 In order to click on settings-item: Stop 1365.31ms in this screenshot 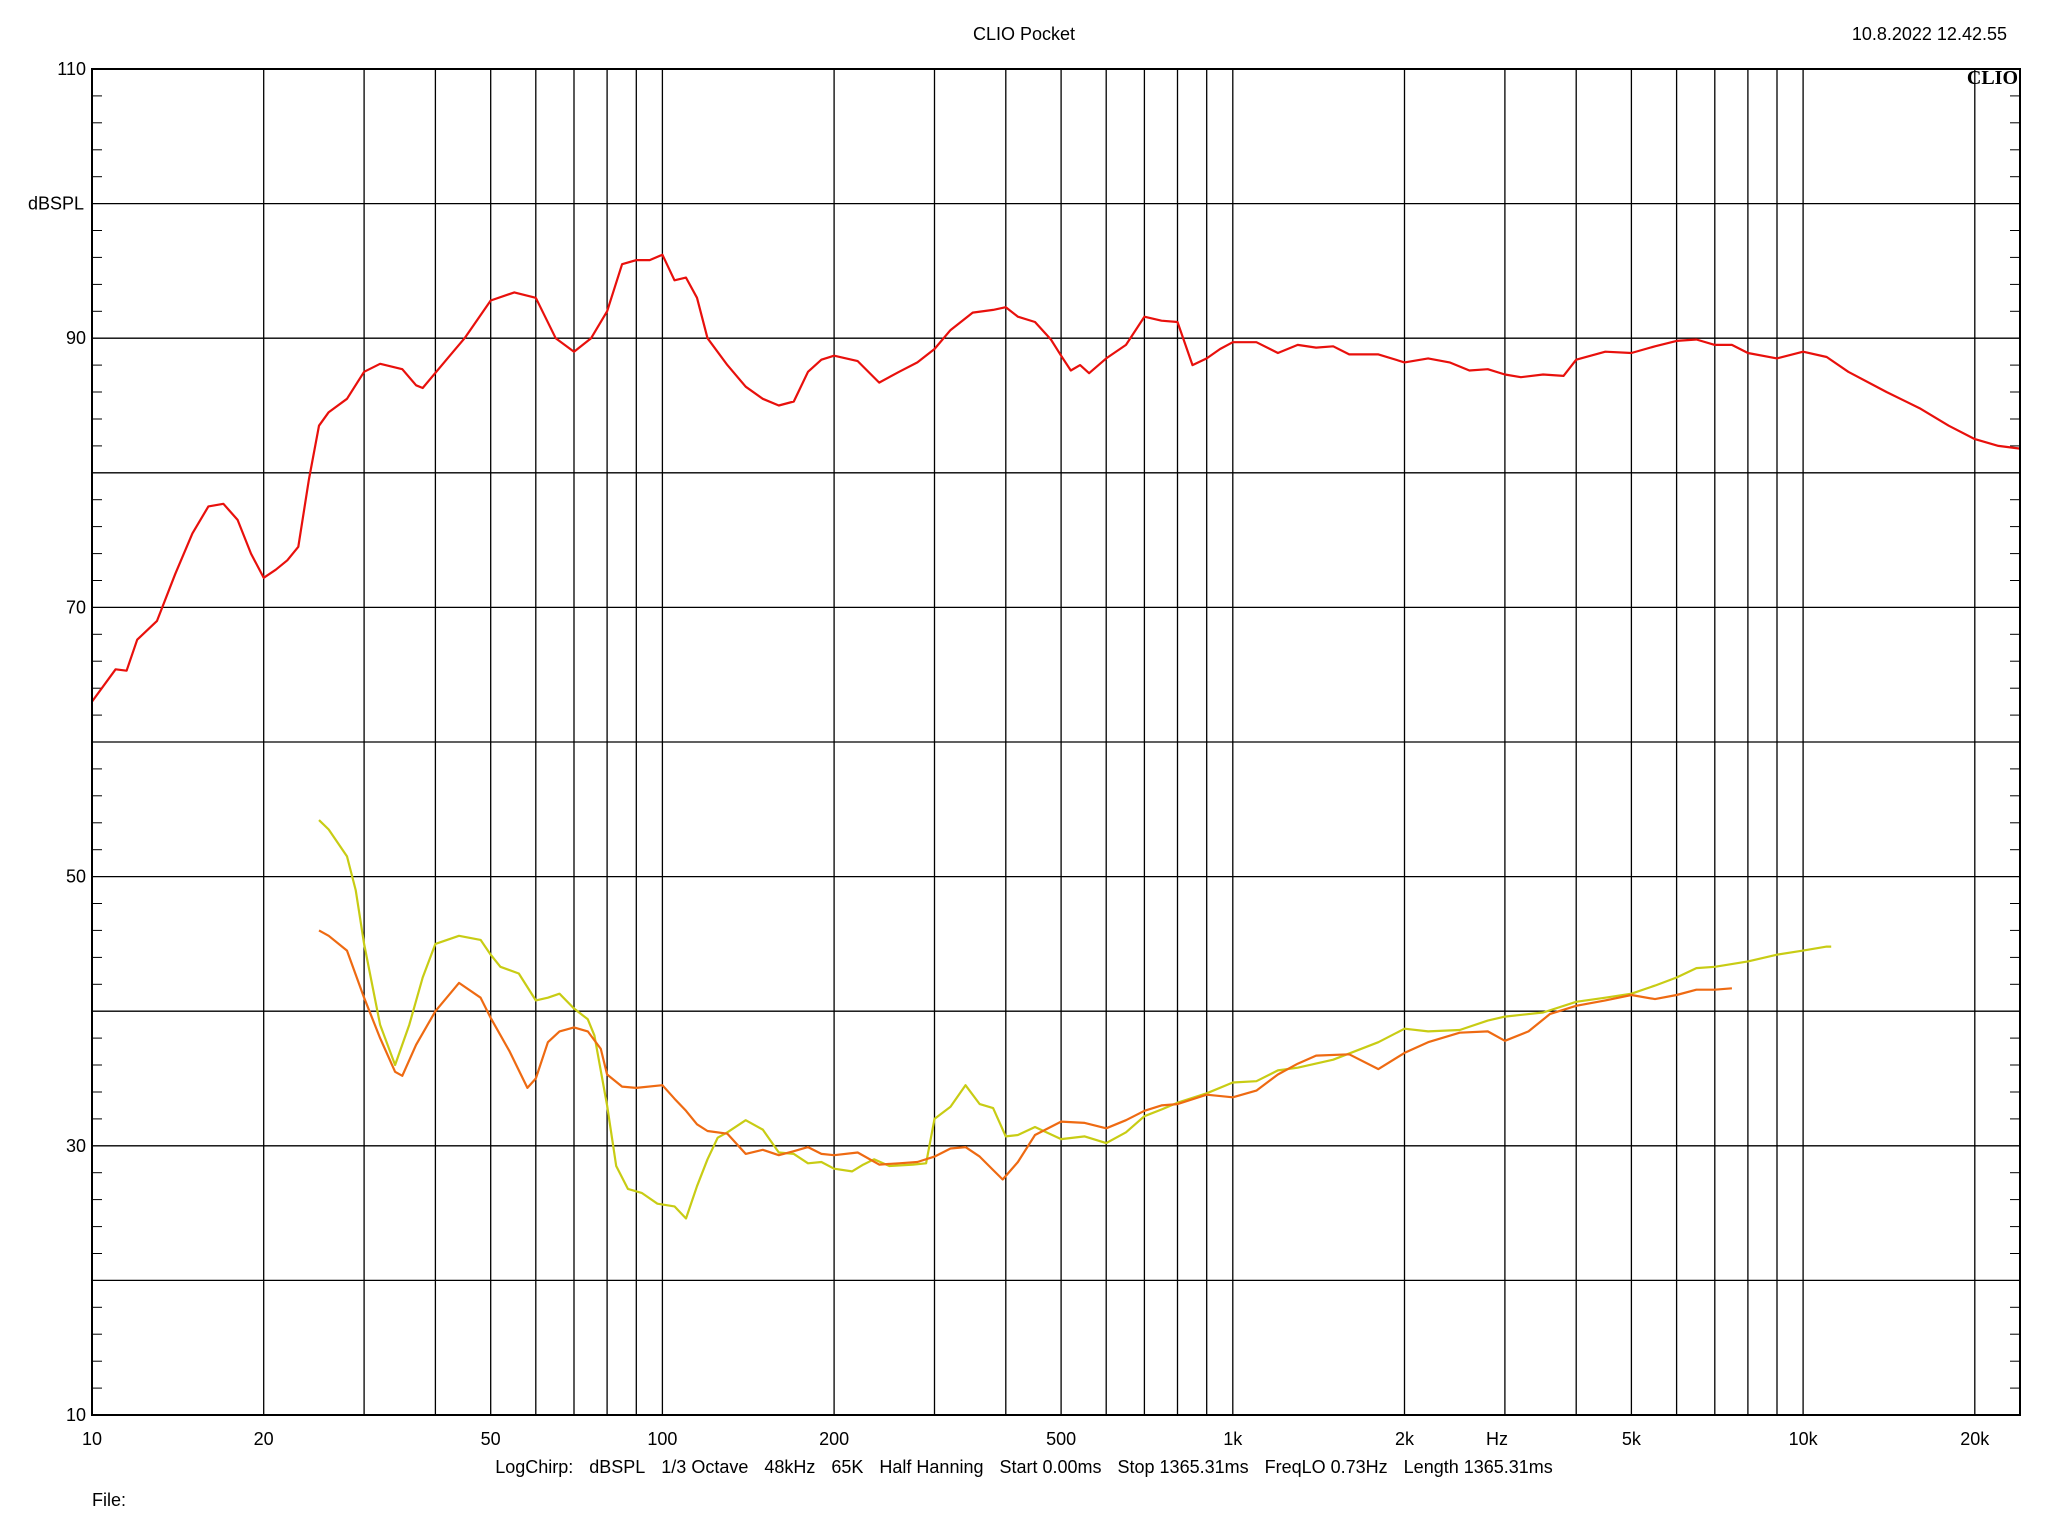, I will do `click(1183, 1467)`.